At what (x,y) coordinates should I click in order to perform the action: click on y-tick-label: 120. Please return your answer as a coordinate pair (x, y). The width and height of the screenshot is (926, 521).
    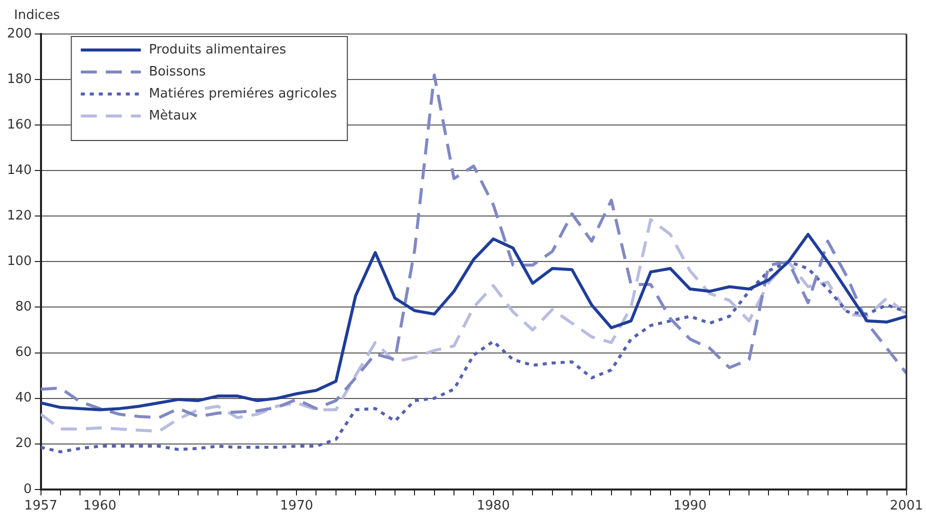
    Looking at the image, I should click on (19, 216).